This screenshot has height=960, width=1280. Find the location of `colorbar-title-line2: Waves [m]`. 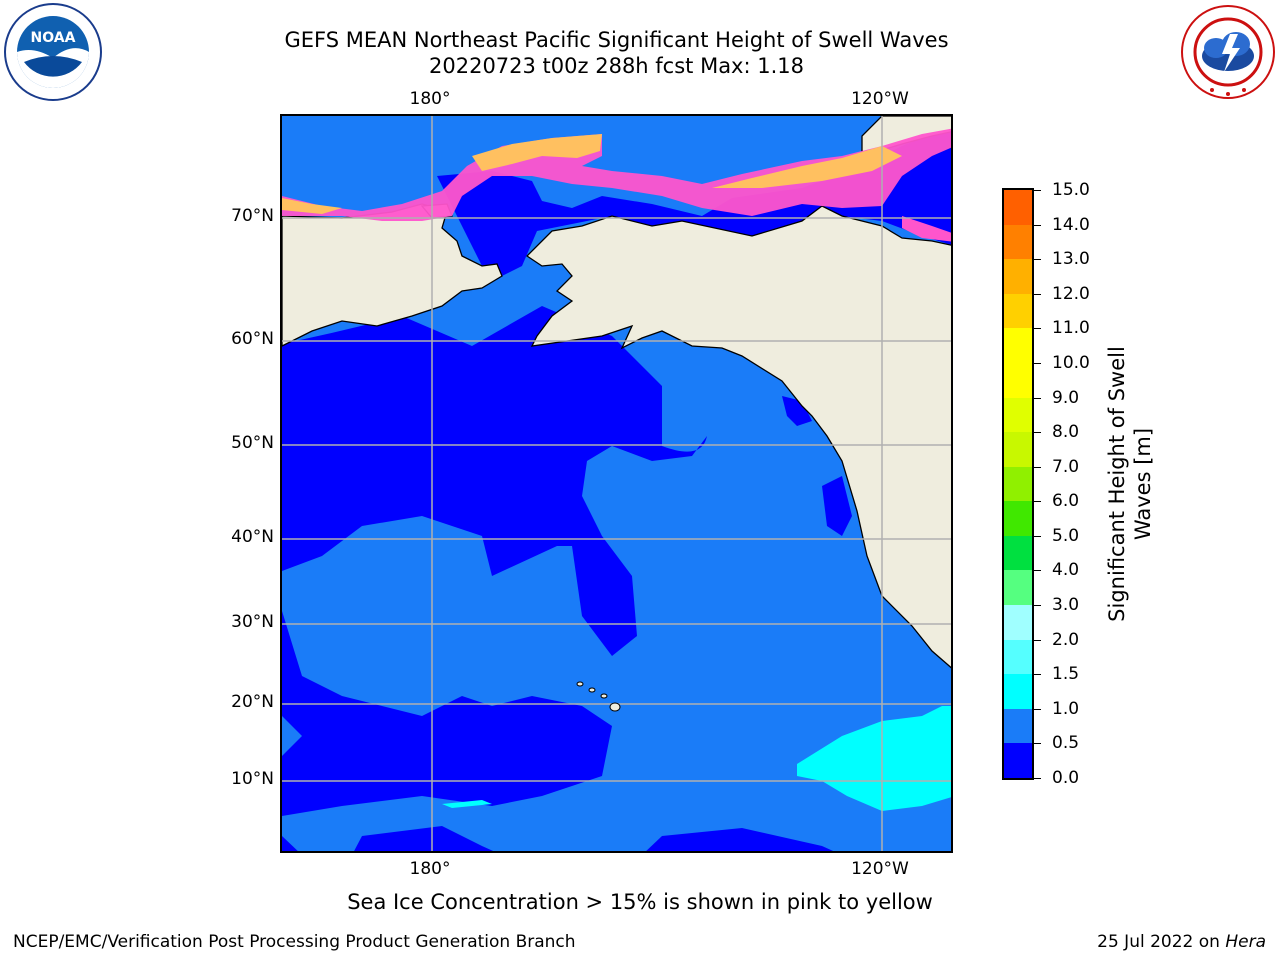

colorbar-title-line2: Waves [m] is located at coordinates (1143, 484).